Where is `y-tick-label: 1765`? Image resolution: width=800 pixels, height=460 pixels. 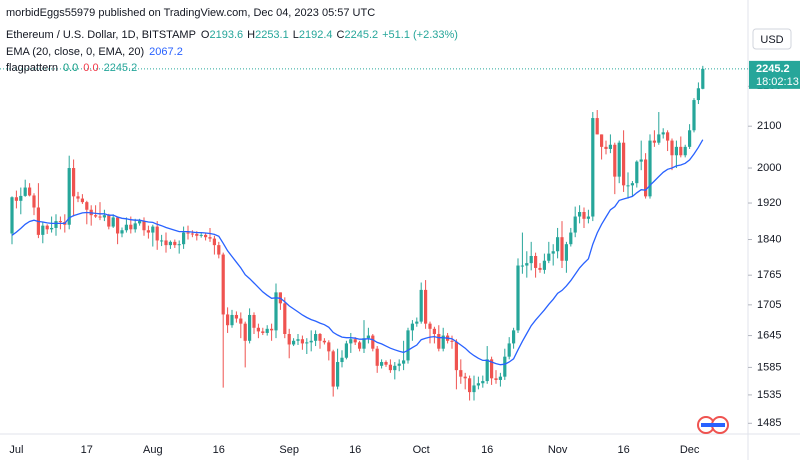 y-tick-label: 1765 is located at coordinates (769, 275).